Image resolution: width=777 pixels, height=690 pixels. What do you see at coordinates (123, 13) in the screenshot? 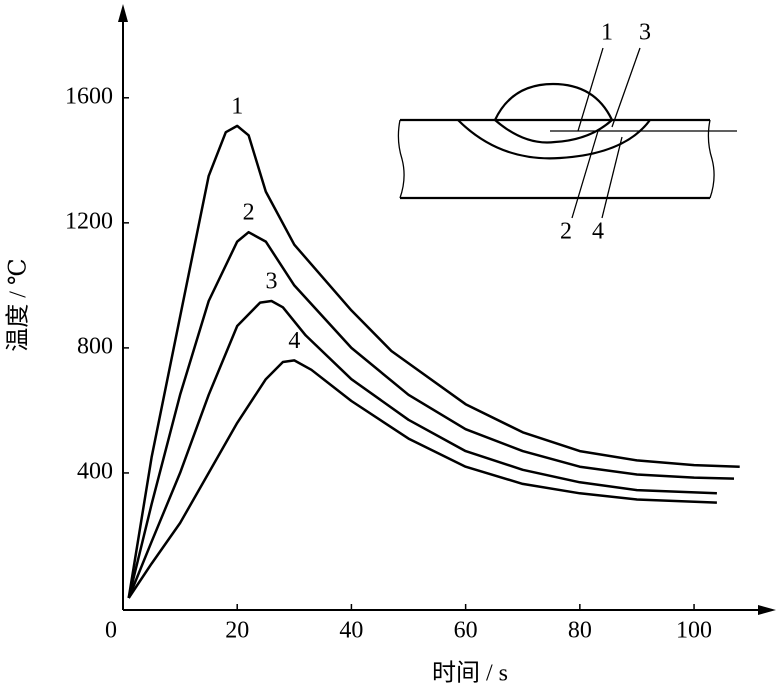
I see `y-axis-arrow` at bounding box center [123, 13].